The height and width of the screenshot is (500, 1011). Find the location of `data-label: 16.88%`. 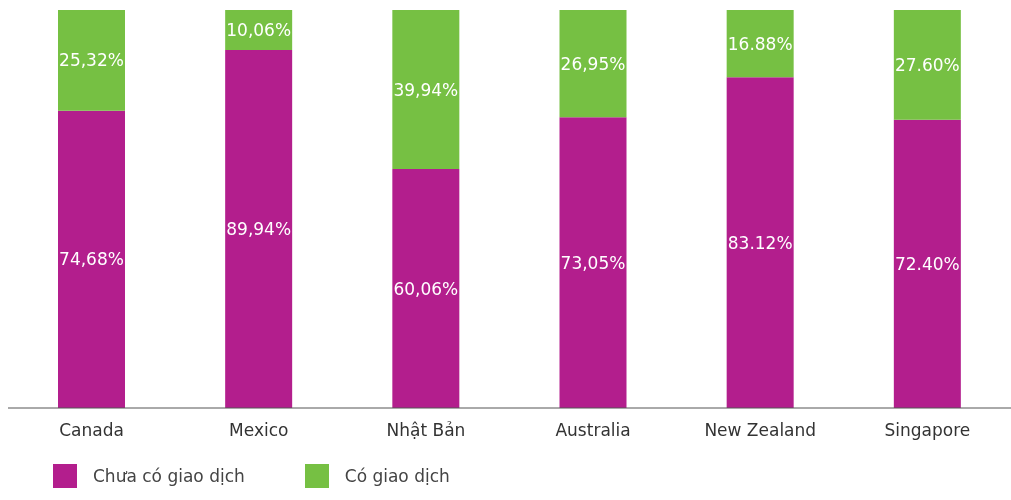

data-label: 16.88% is located at coordinates (760, 43).